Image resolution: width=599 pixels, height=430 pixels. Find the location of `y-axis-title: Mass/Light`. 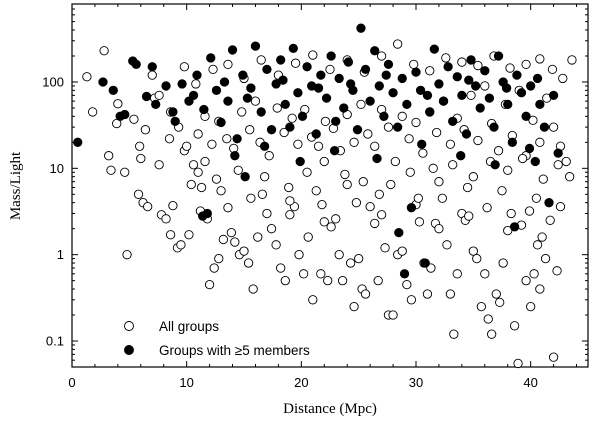

y-axis-title: Mass/Light is located at coordinates (16, 185).